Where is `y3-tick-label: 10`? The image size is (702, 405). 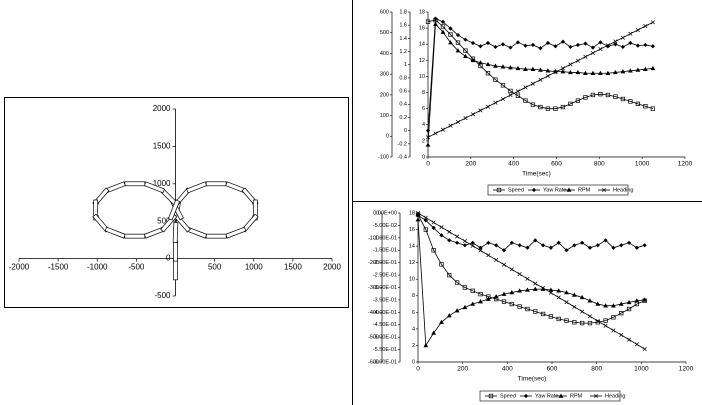 y3-tick-label: 10 is located at coordinates (422, 77).